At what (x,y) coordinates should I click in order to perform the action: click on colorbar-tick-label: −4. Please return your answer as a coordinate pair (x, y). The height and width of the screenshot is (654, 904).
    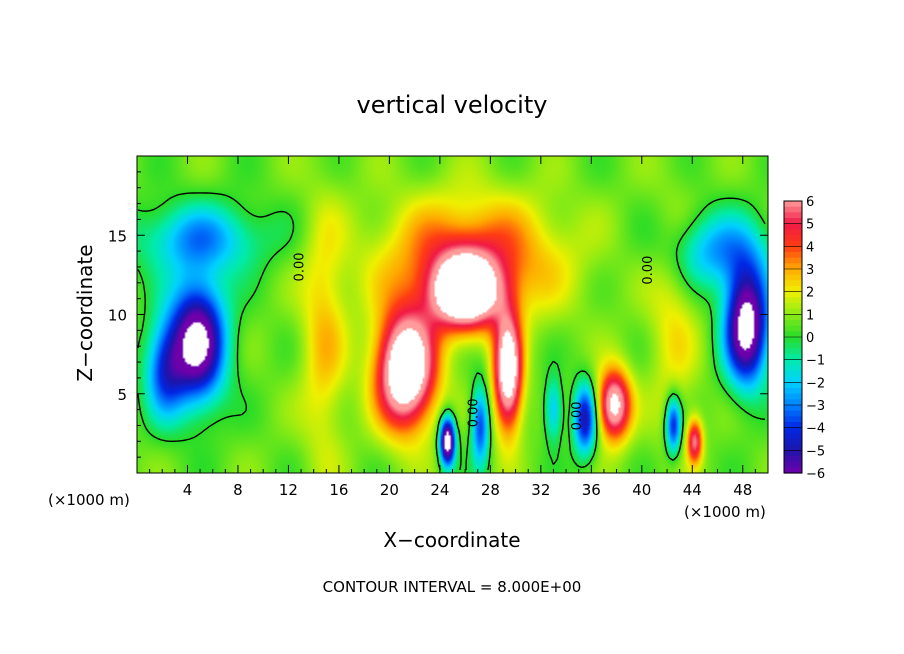
    Looking at the image, I should click on (815, 429).